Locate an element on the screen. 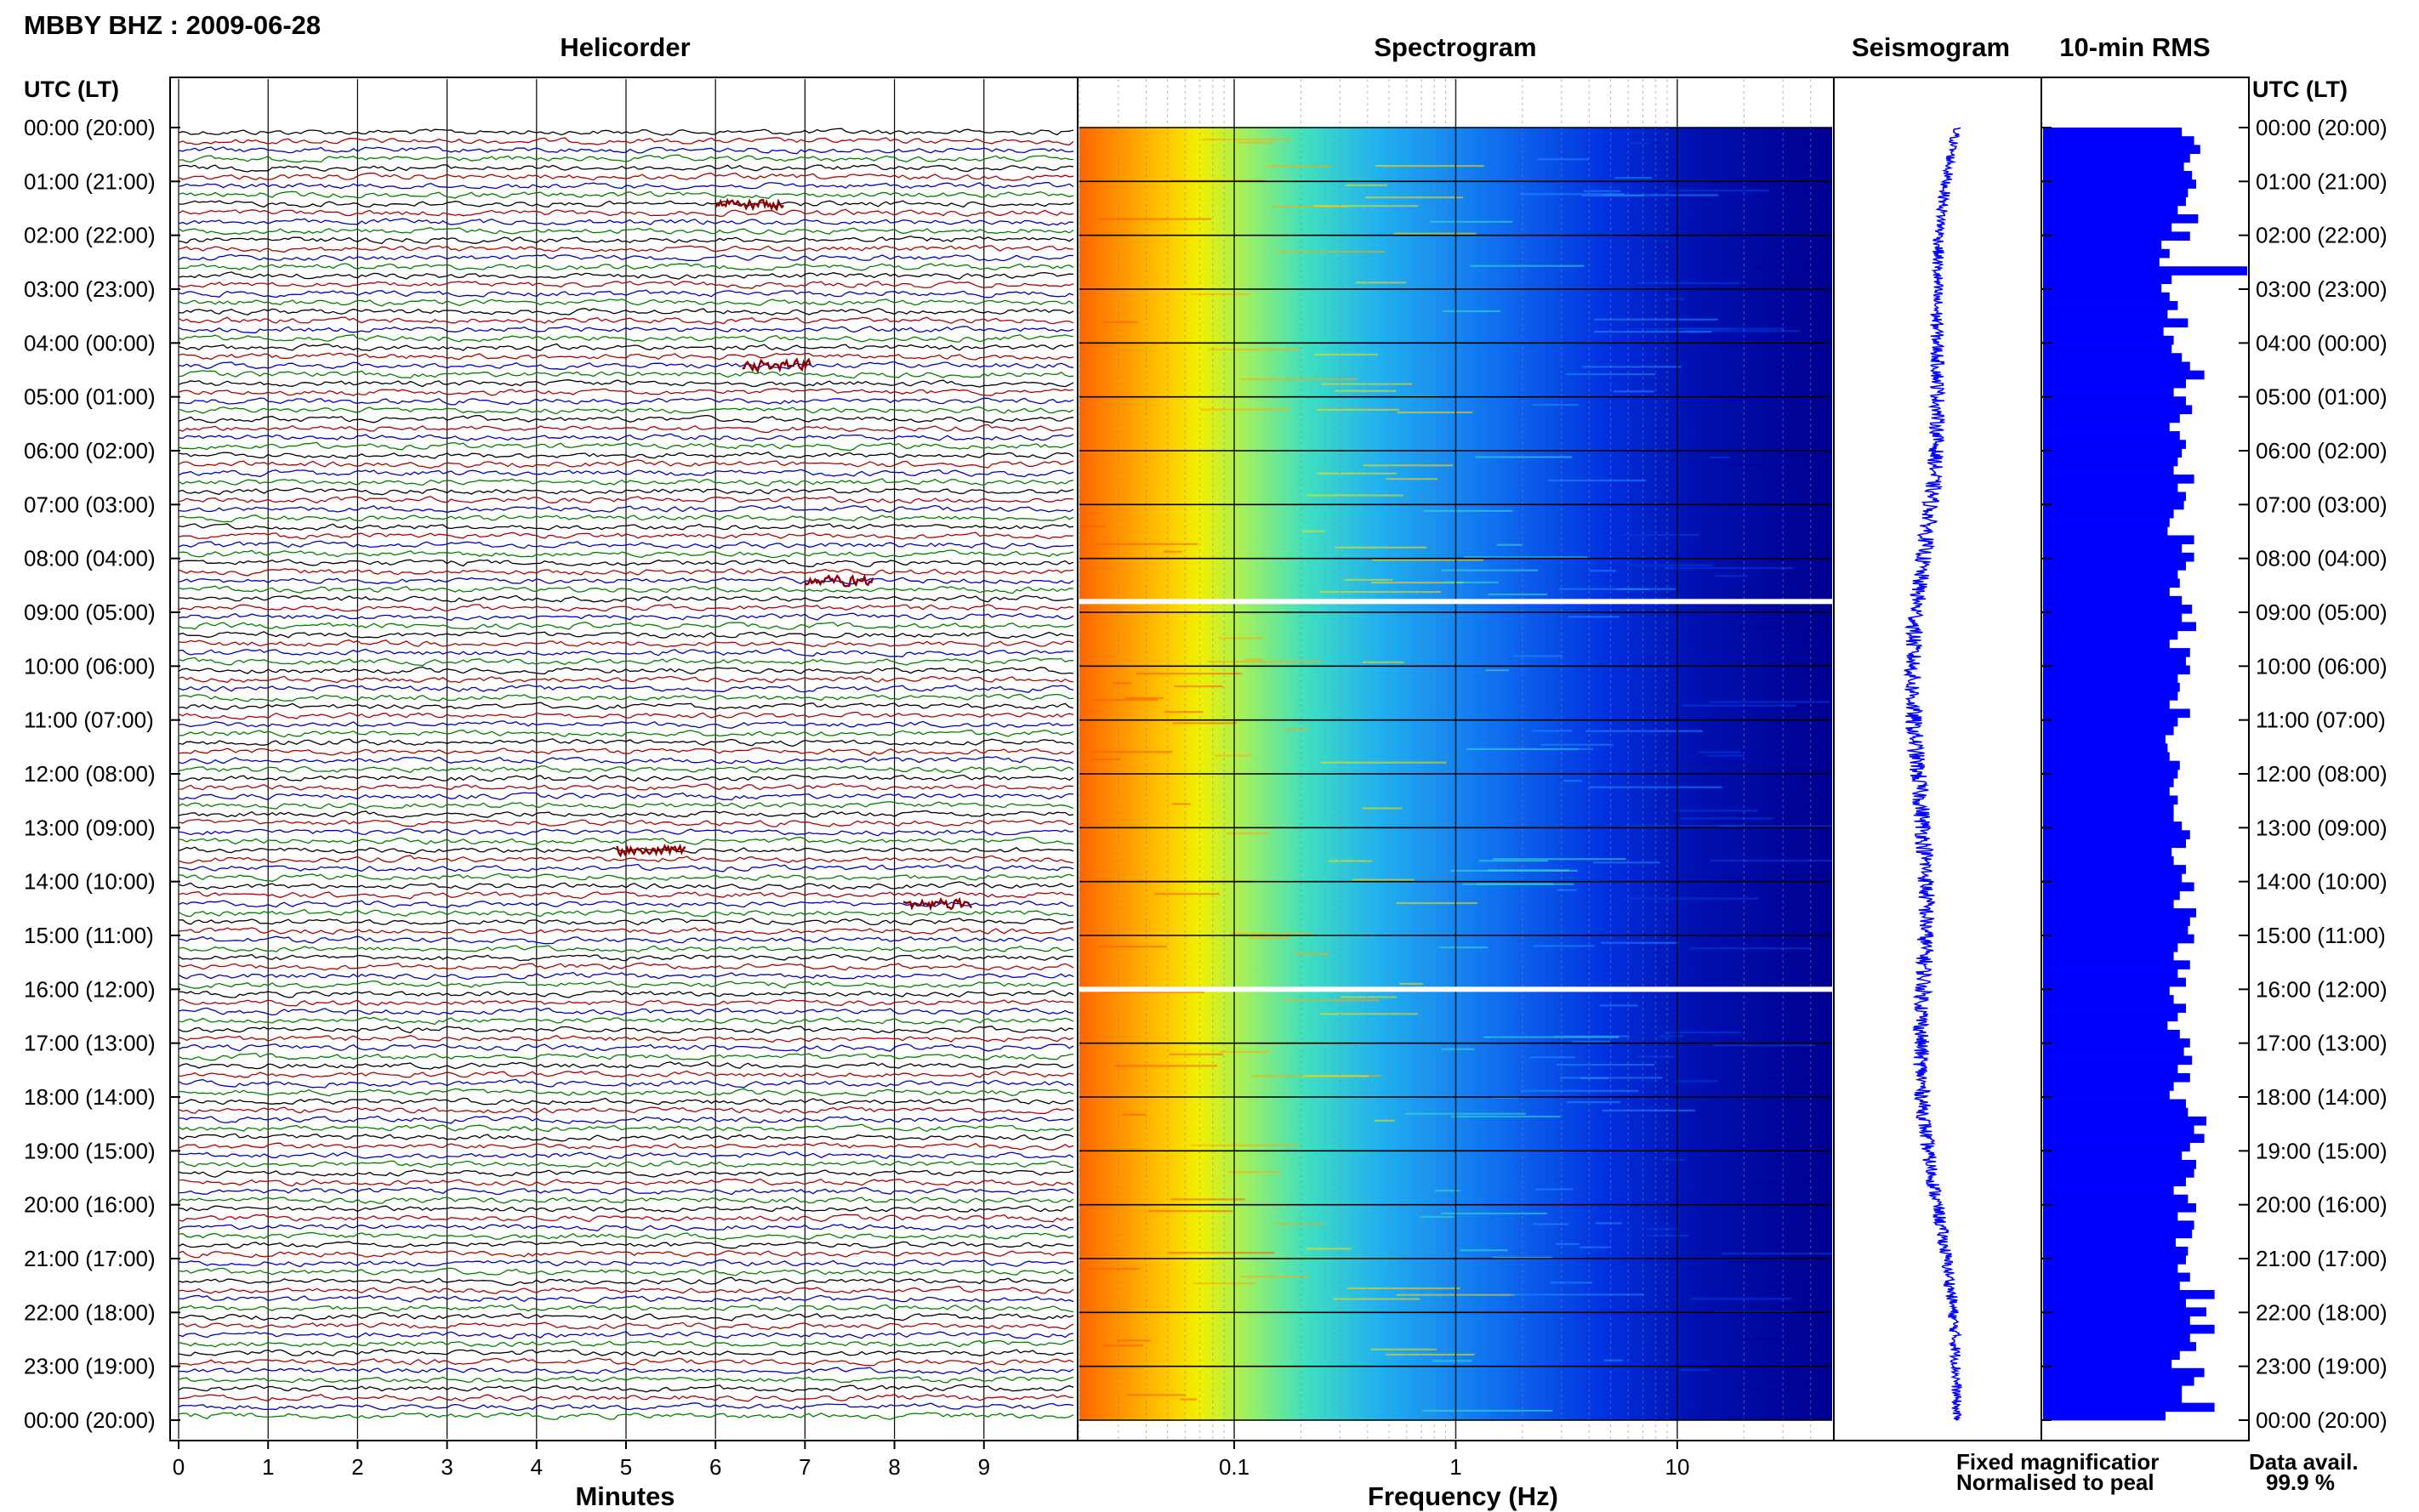  legend-normalised: Normalised to peal is located at coordinates (2055, 1482).